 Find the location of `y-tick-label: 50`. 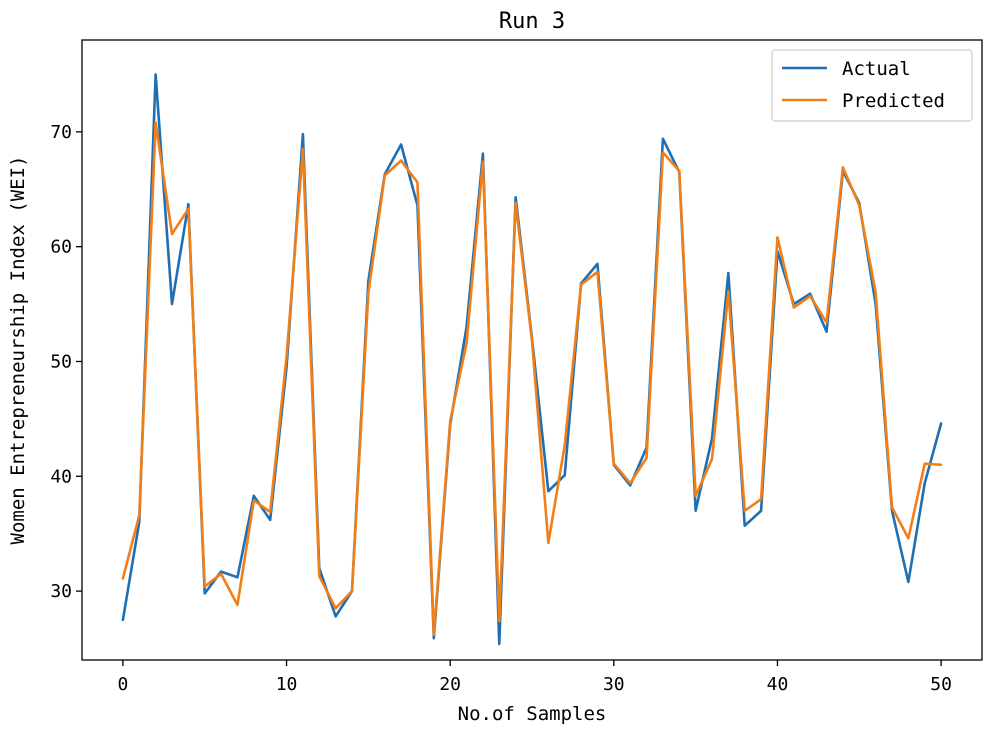

y-tick-label: 50 is located at coordinates (61, 361).